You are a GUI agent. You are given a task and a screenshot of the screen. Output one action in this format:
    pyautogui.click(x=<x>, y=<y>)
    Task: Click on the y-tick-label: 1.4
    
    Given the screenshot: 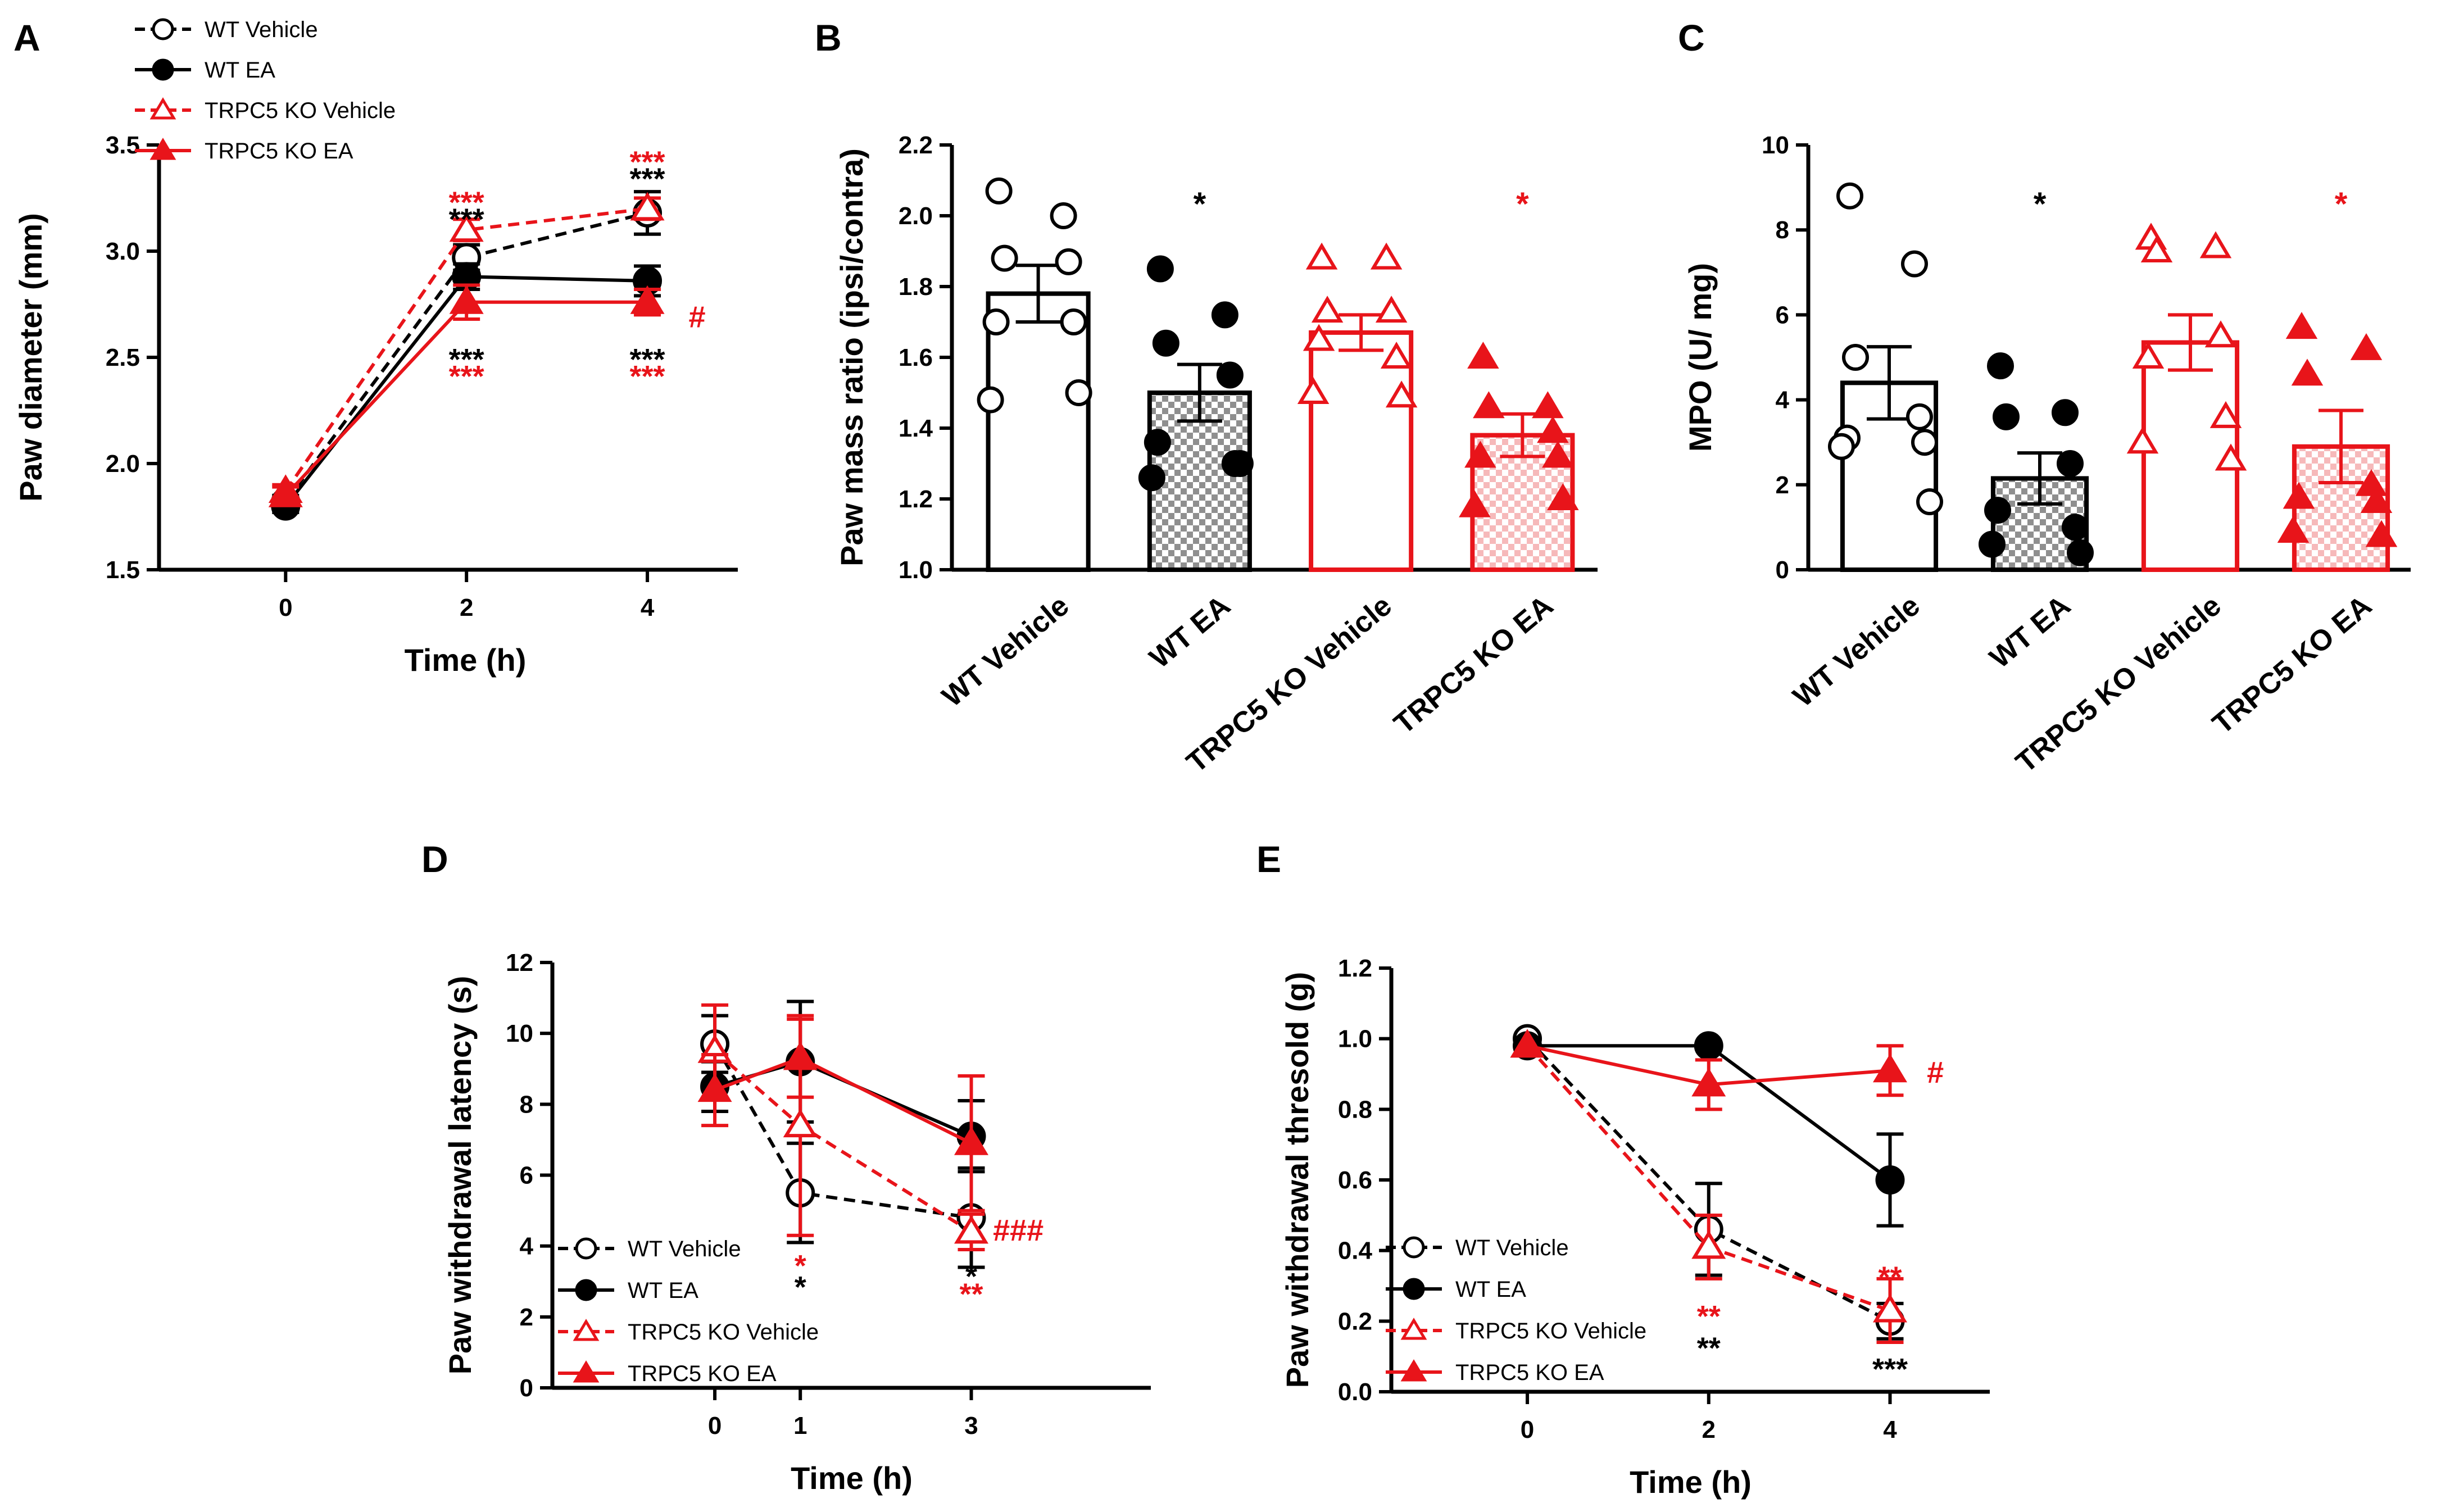 What is the action you would take?
    pyautogui.click(x=916, y=428)
    